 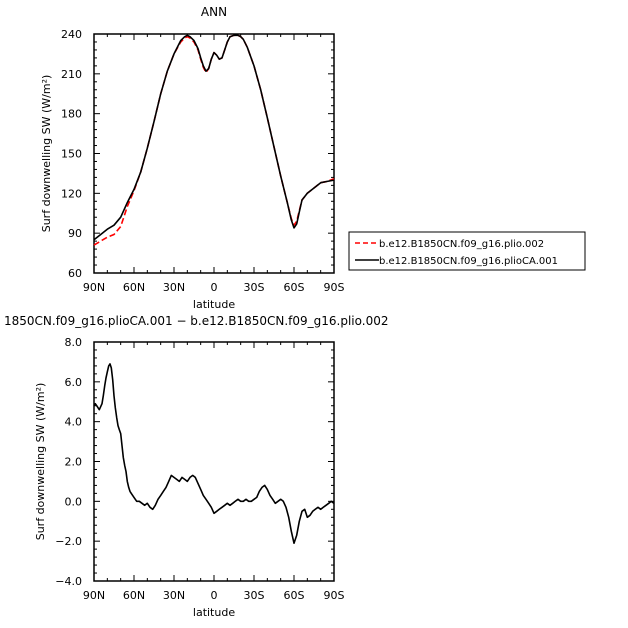 I want to click on y-tick-label: 2.0, so click(x=74, y=462).